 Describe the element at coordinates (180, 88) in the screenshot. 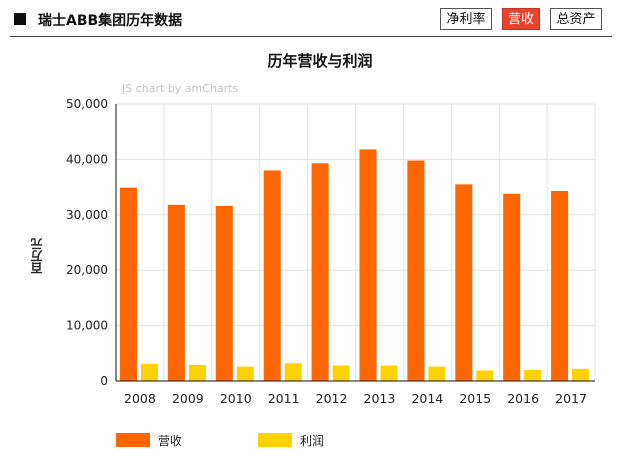

I see `chart-credit-link: JS chart by amCharts` at that location.